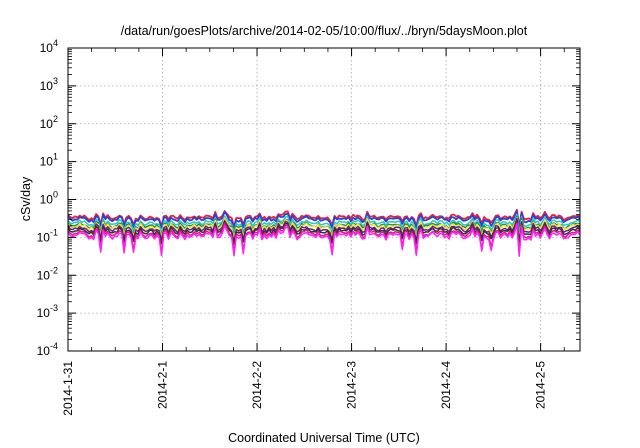 The image size is (640, 448). Describe the element at coordinates (49, 122) in the screenshot. I see `y-tick-label: 10²` at that location.